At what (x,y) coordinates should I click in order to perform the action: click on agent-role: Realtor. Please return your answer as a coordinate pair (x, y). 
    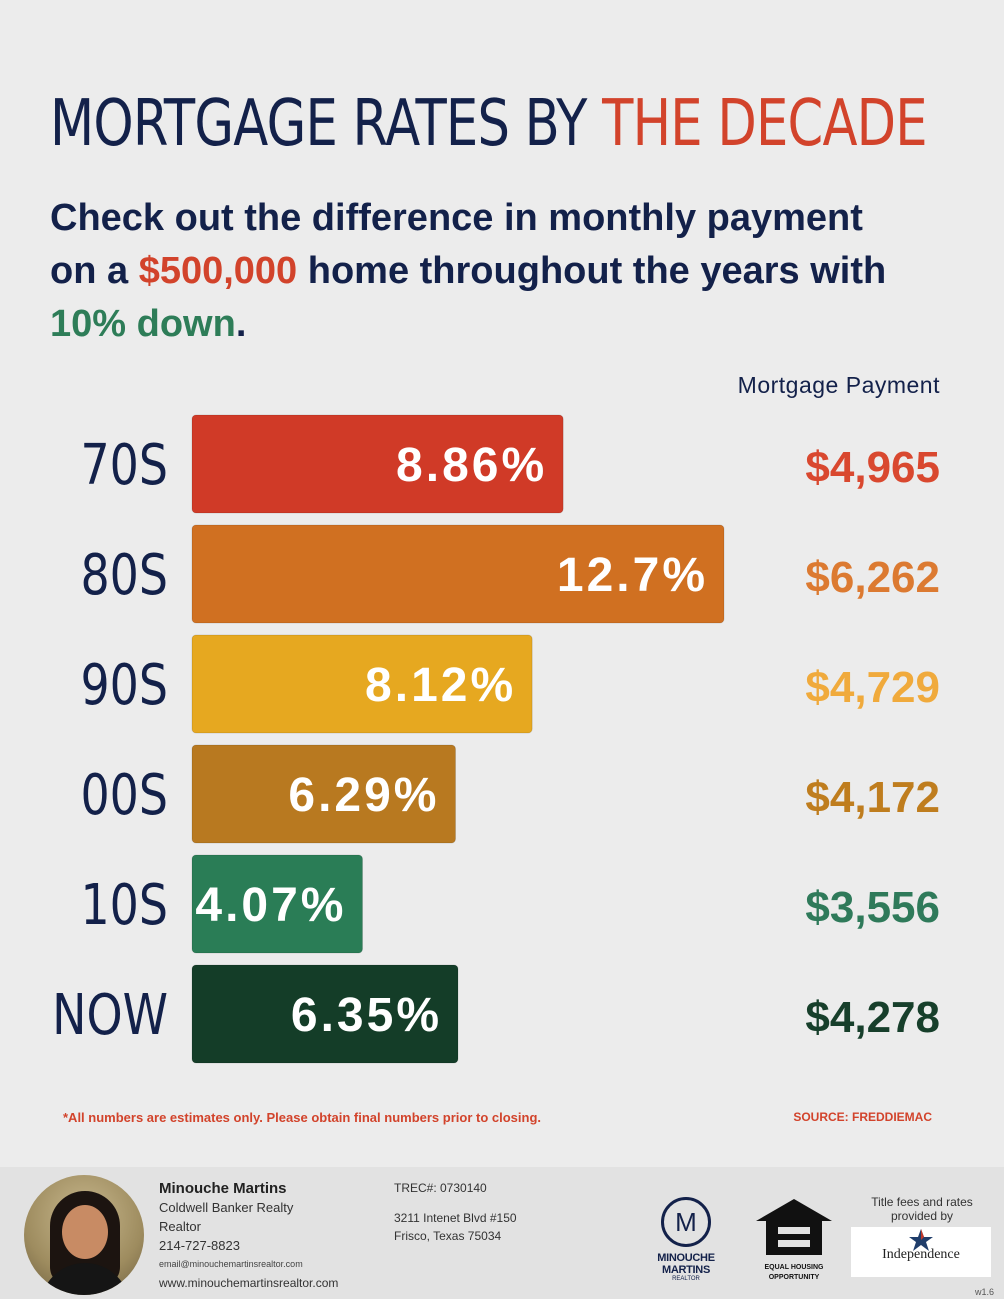
    Looking at the image, I should click on (180, 1226).